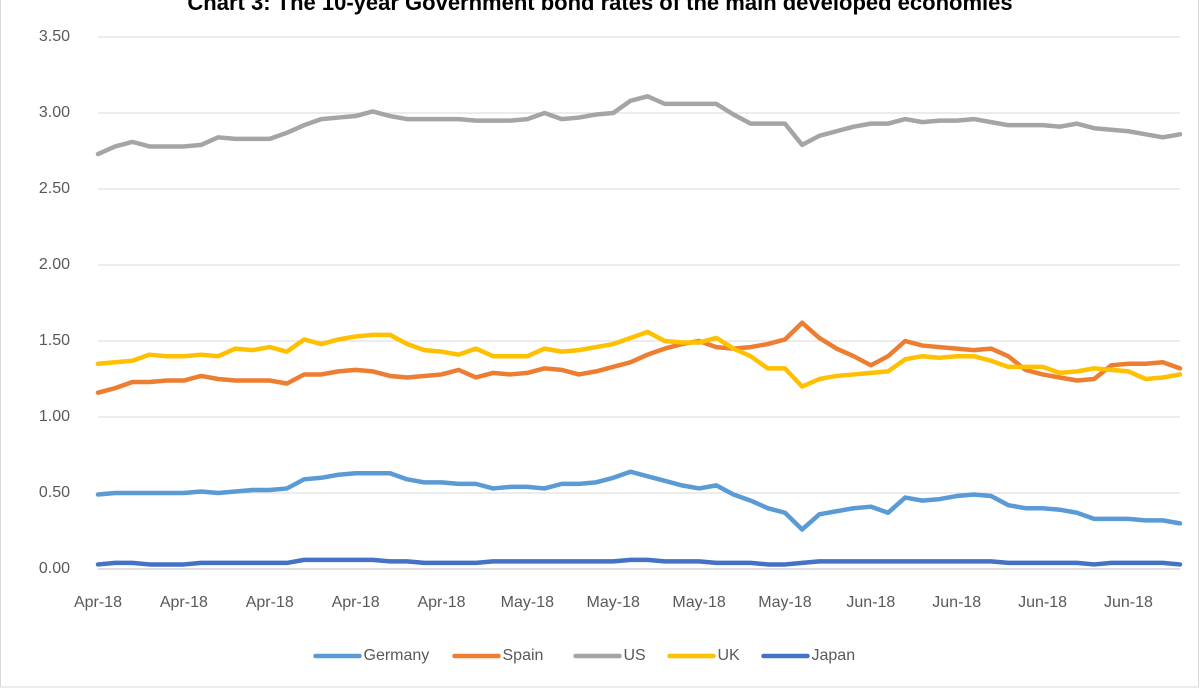 The image size is (1200, 688). Describe the element at coordinates (54, 340) in the screenshot. I see `y-tick-label: 1.50` at that location.